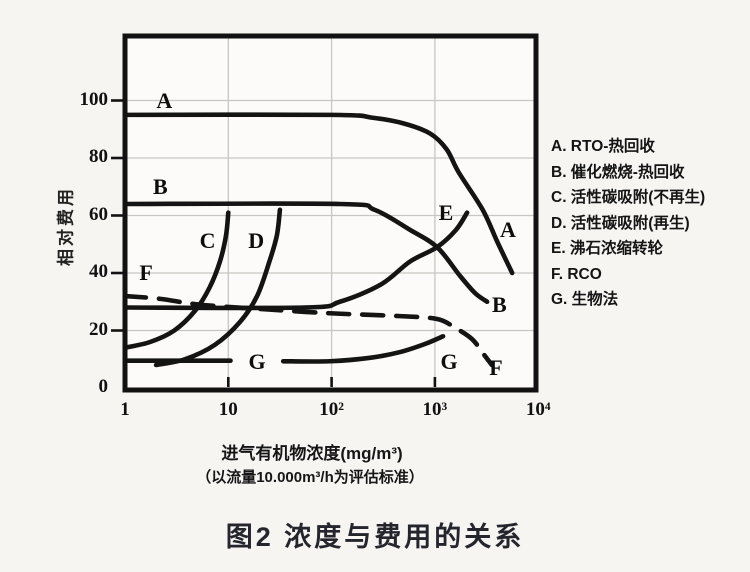 The image size is (750, 572). What do you see at coordinates (94, 99) in the screenshot?
I see `y-tick-label-100: 100` at bounding box center [94, 99].